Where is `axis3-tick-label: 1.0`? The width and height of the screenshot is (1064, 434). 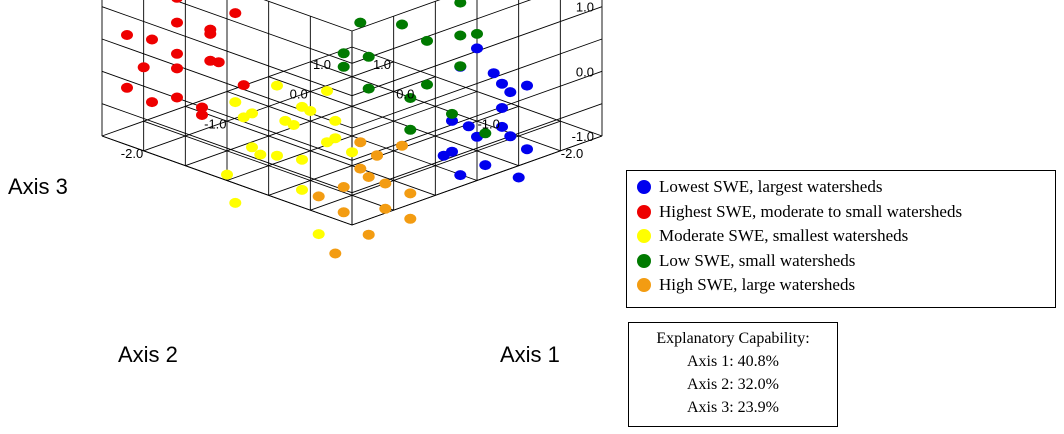 axis3-tick-label: 1.0 is located at coordinates (585, 7).